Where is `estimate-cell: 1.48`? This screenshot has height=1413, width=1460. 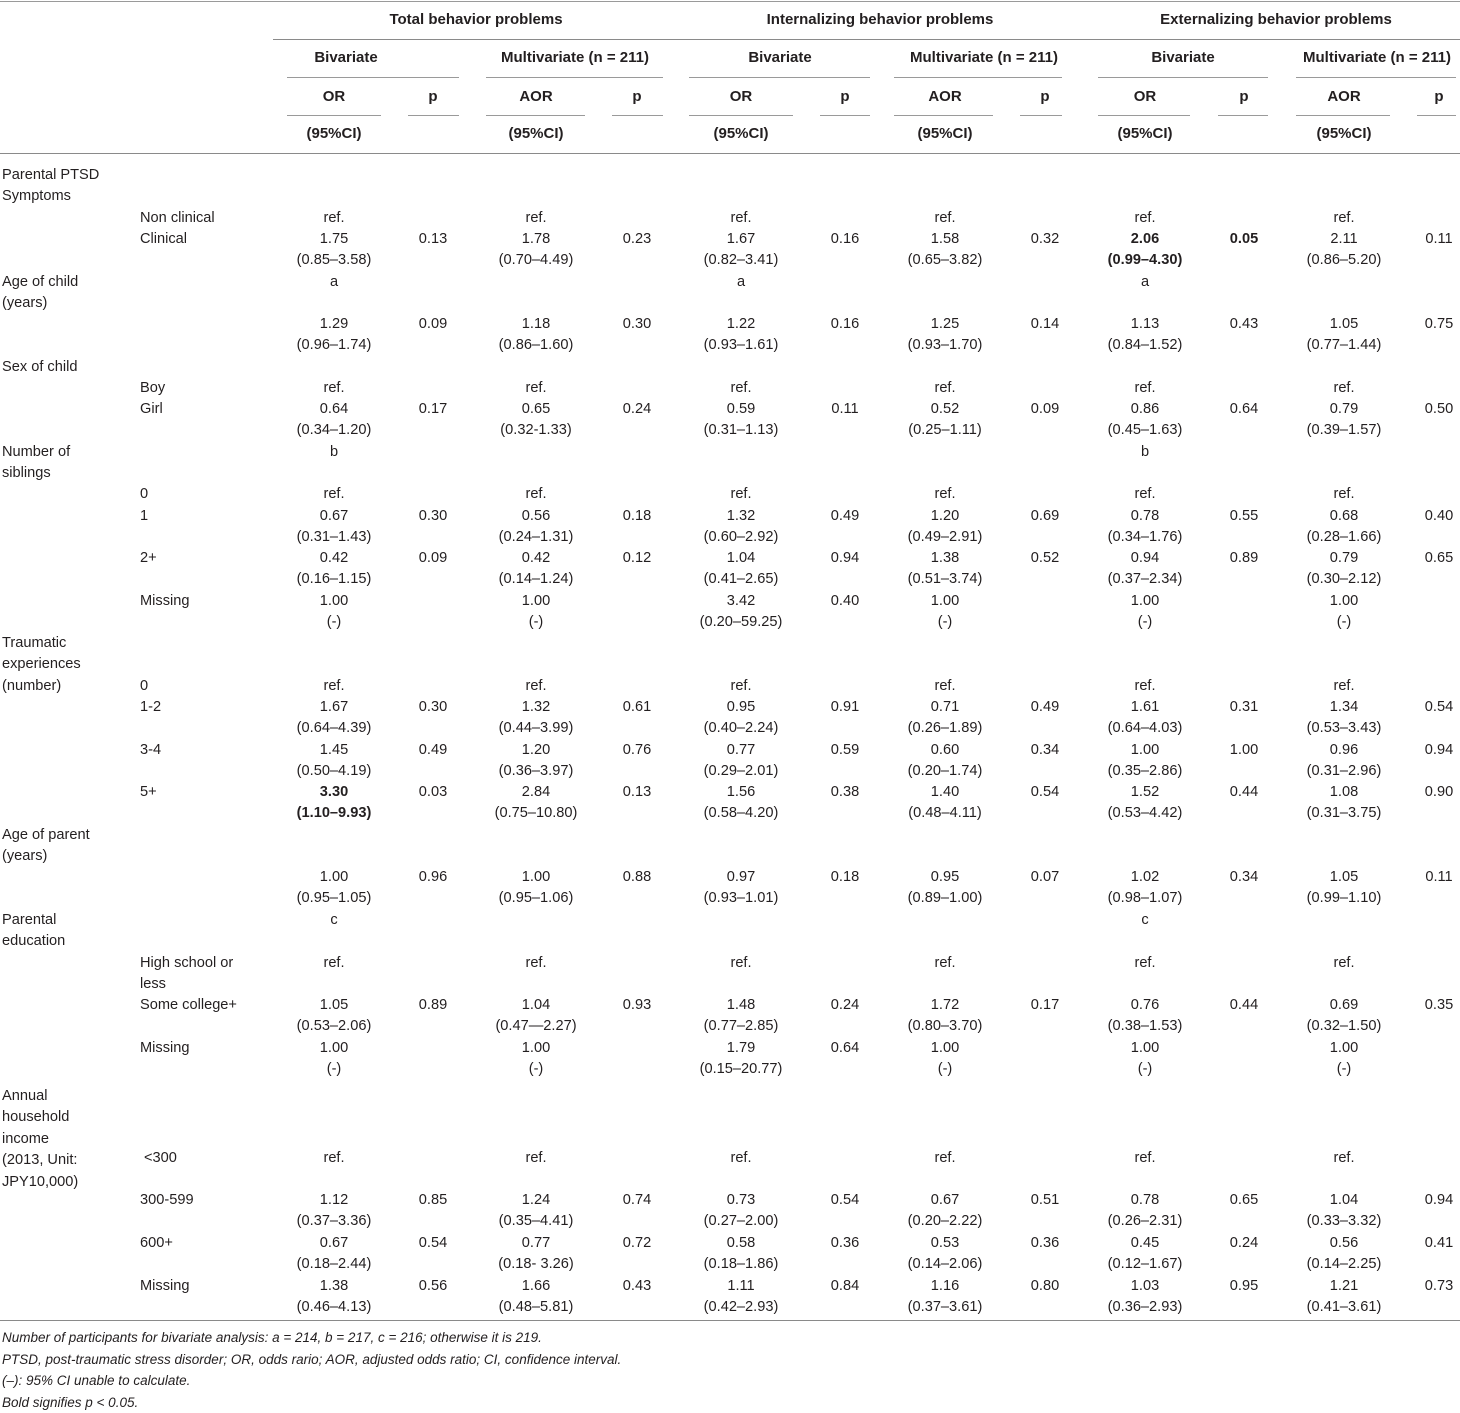 estimate-cell: 1.48 is located at coordinates (741, 1005).